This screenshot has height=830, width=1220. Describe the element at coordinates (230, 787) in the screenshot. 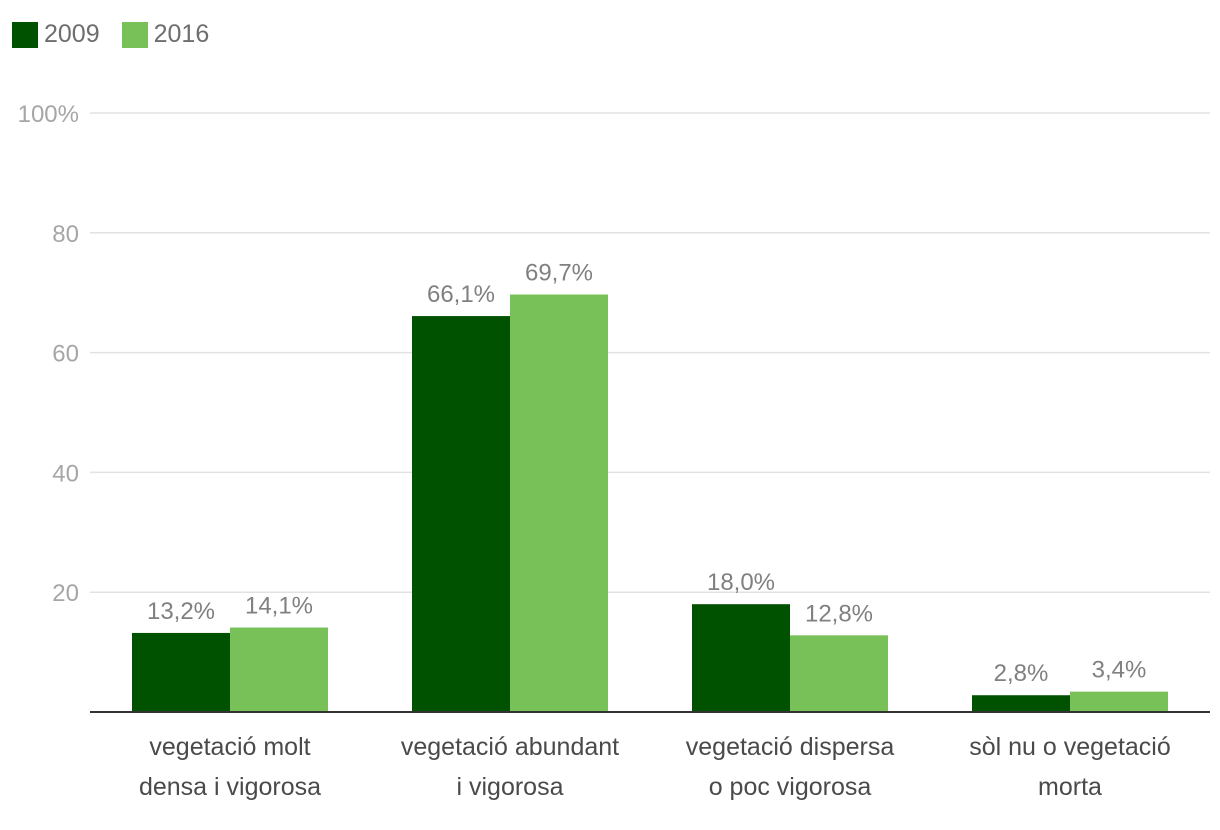

I see `x-category-label-line: densa i vigorosa` at that location.